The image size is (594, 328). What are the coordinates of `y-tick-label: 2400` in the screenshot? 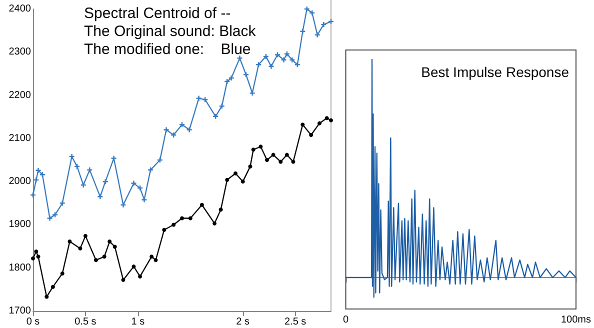 It's located at (20, 9).